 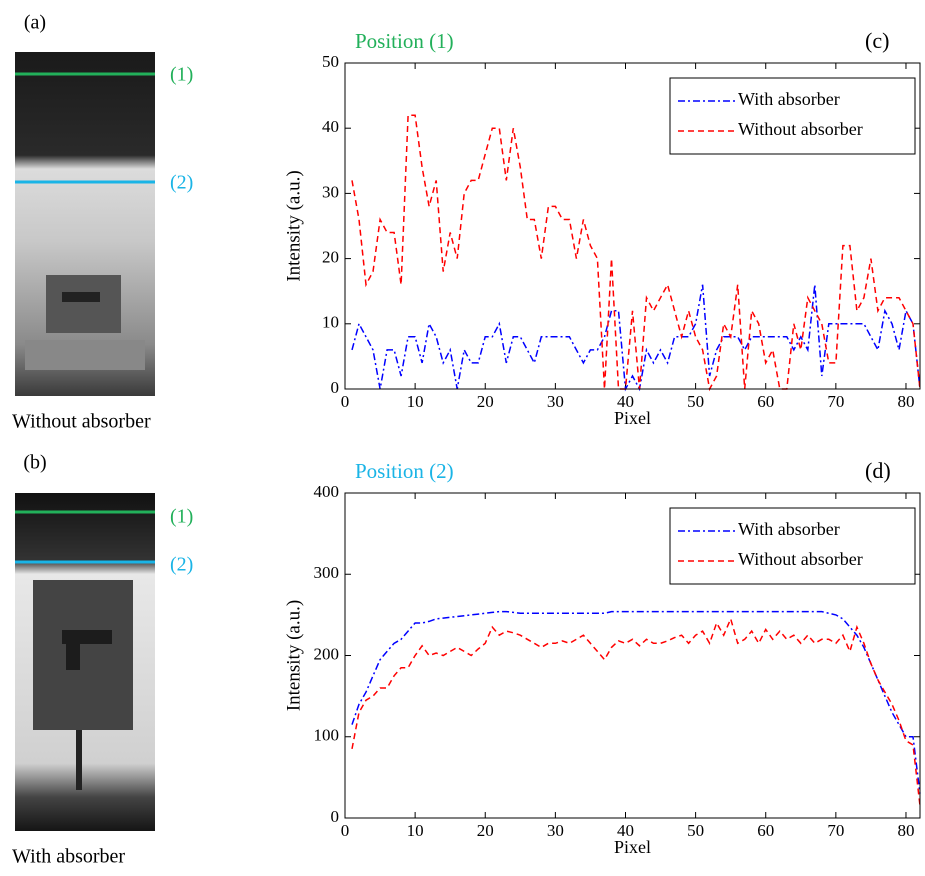 I want to click on caption: Without absorber, so click(x=81, y=422).